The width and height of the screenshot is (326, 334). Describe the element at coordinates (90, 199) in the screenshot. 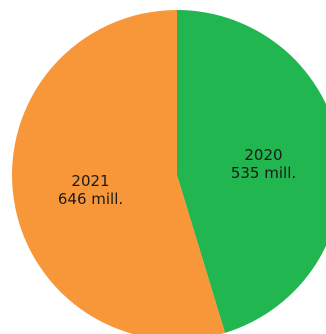

I see `pie-slice-value-2021: 646 mill.` at that location.